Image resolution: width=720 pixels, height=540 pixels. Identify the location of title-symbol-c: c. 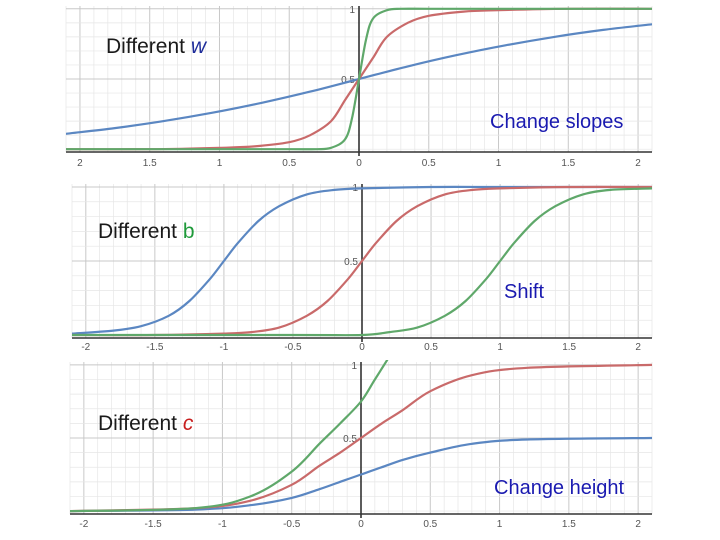
(188, 423).